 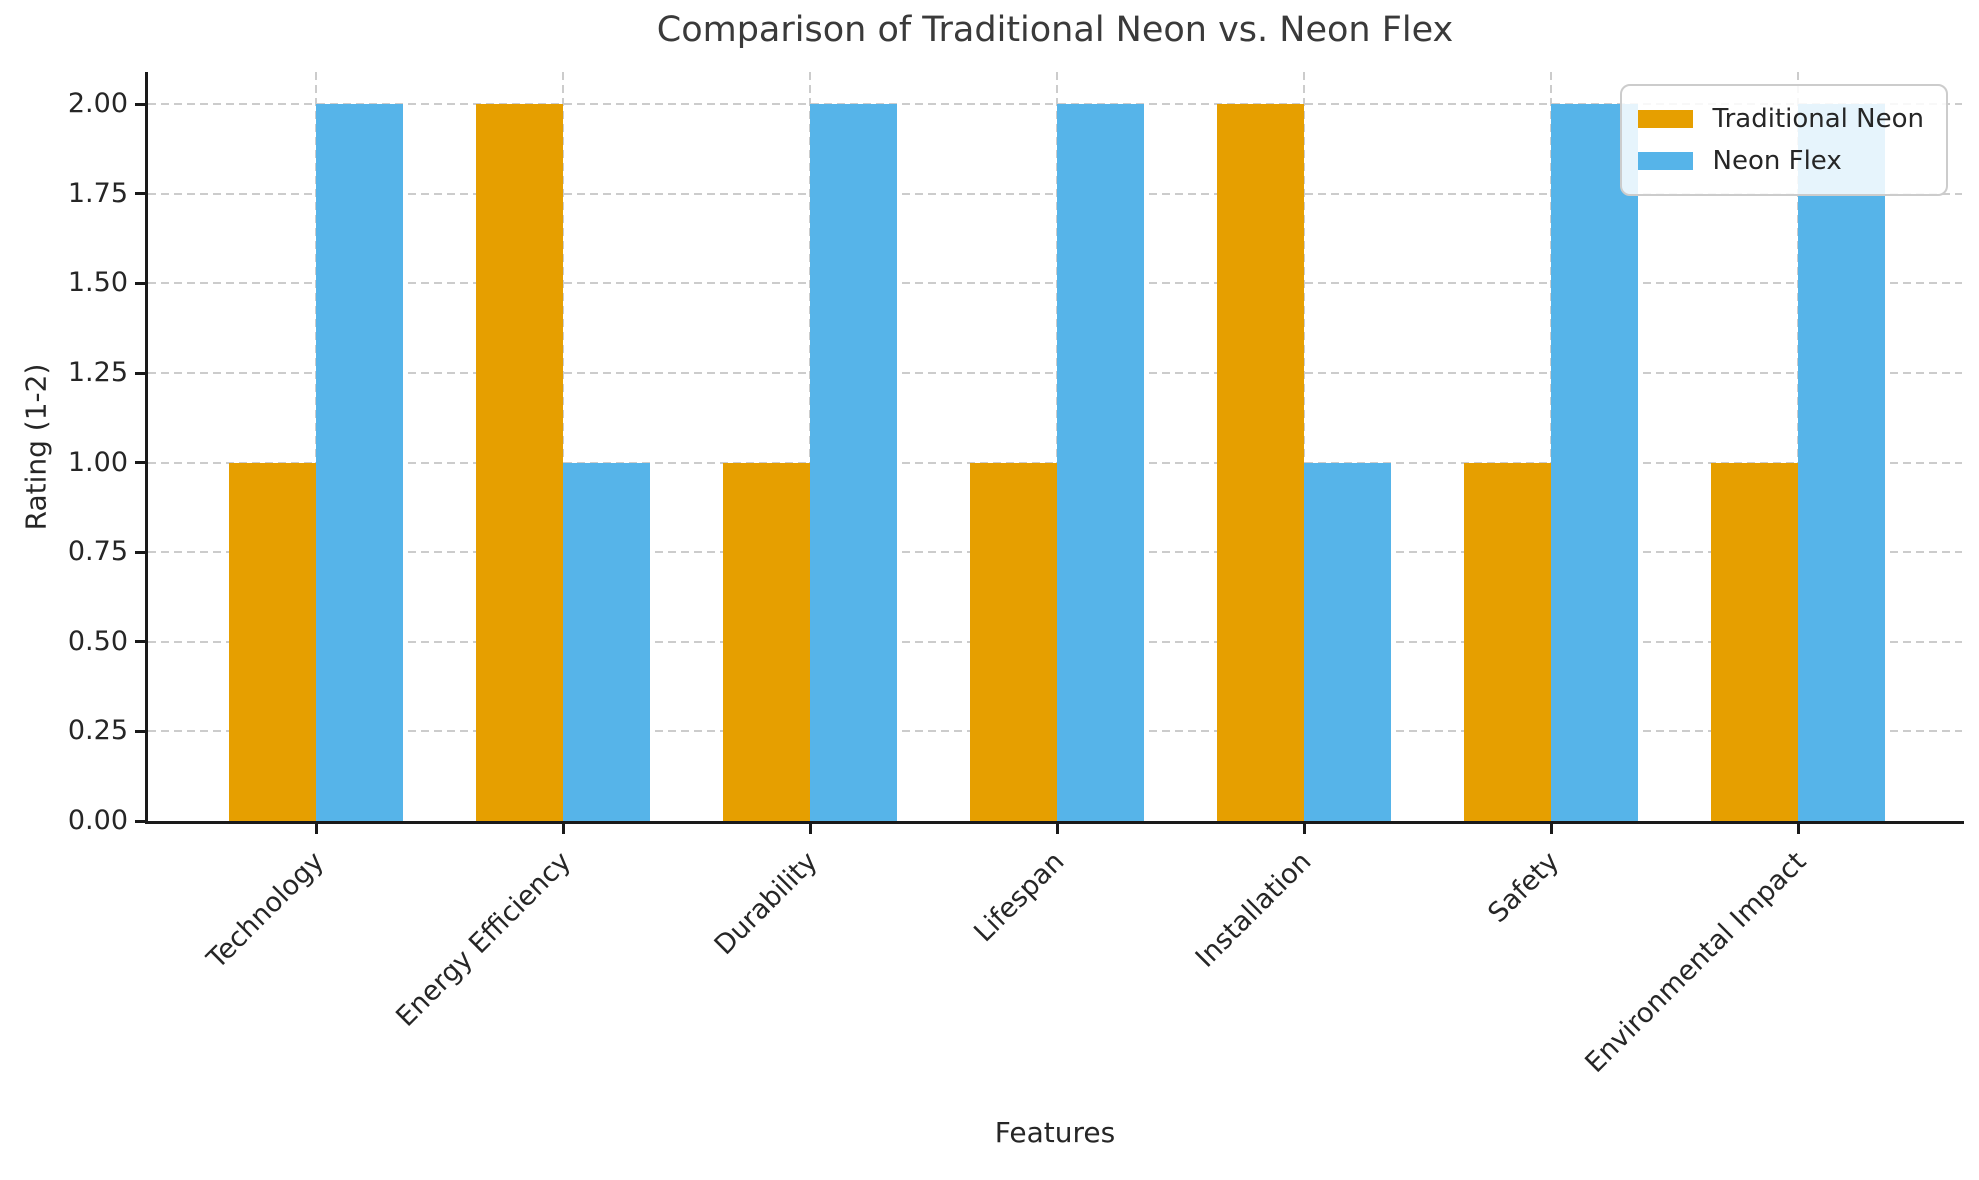 What do you see at coordinates (483, 939) in the screenshot?
I see `x-tick-label: Energy Efficiency` at bounding box center [483, 939].